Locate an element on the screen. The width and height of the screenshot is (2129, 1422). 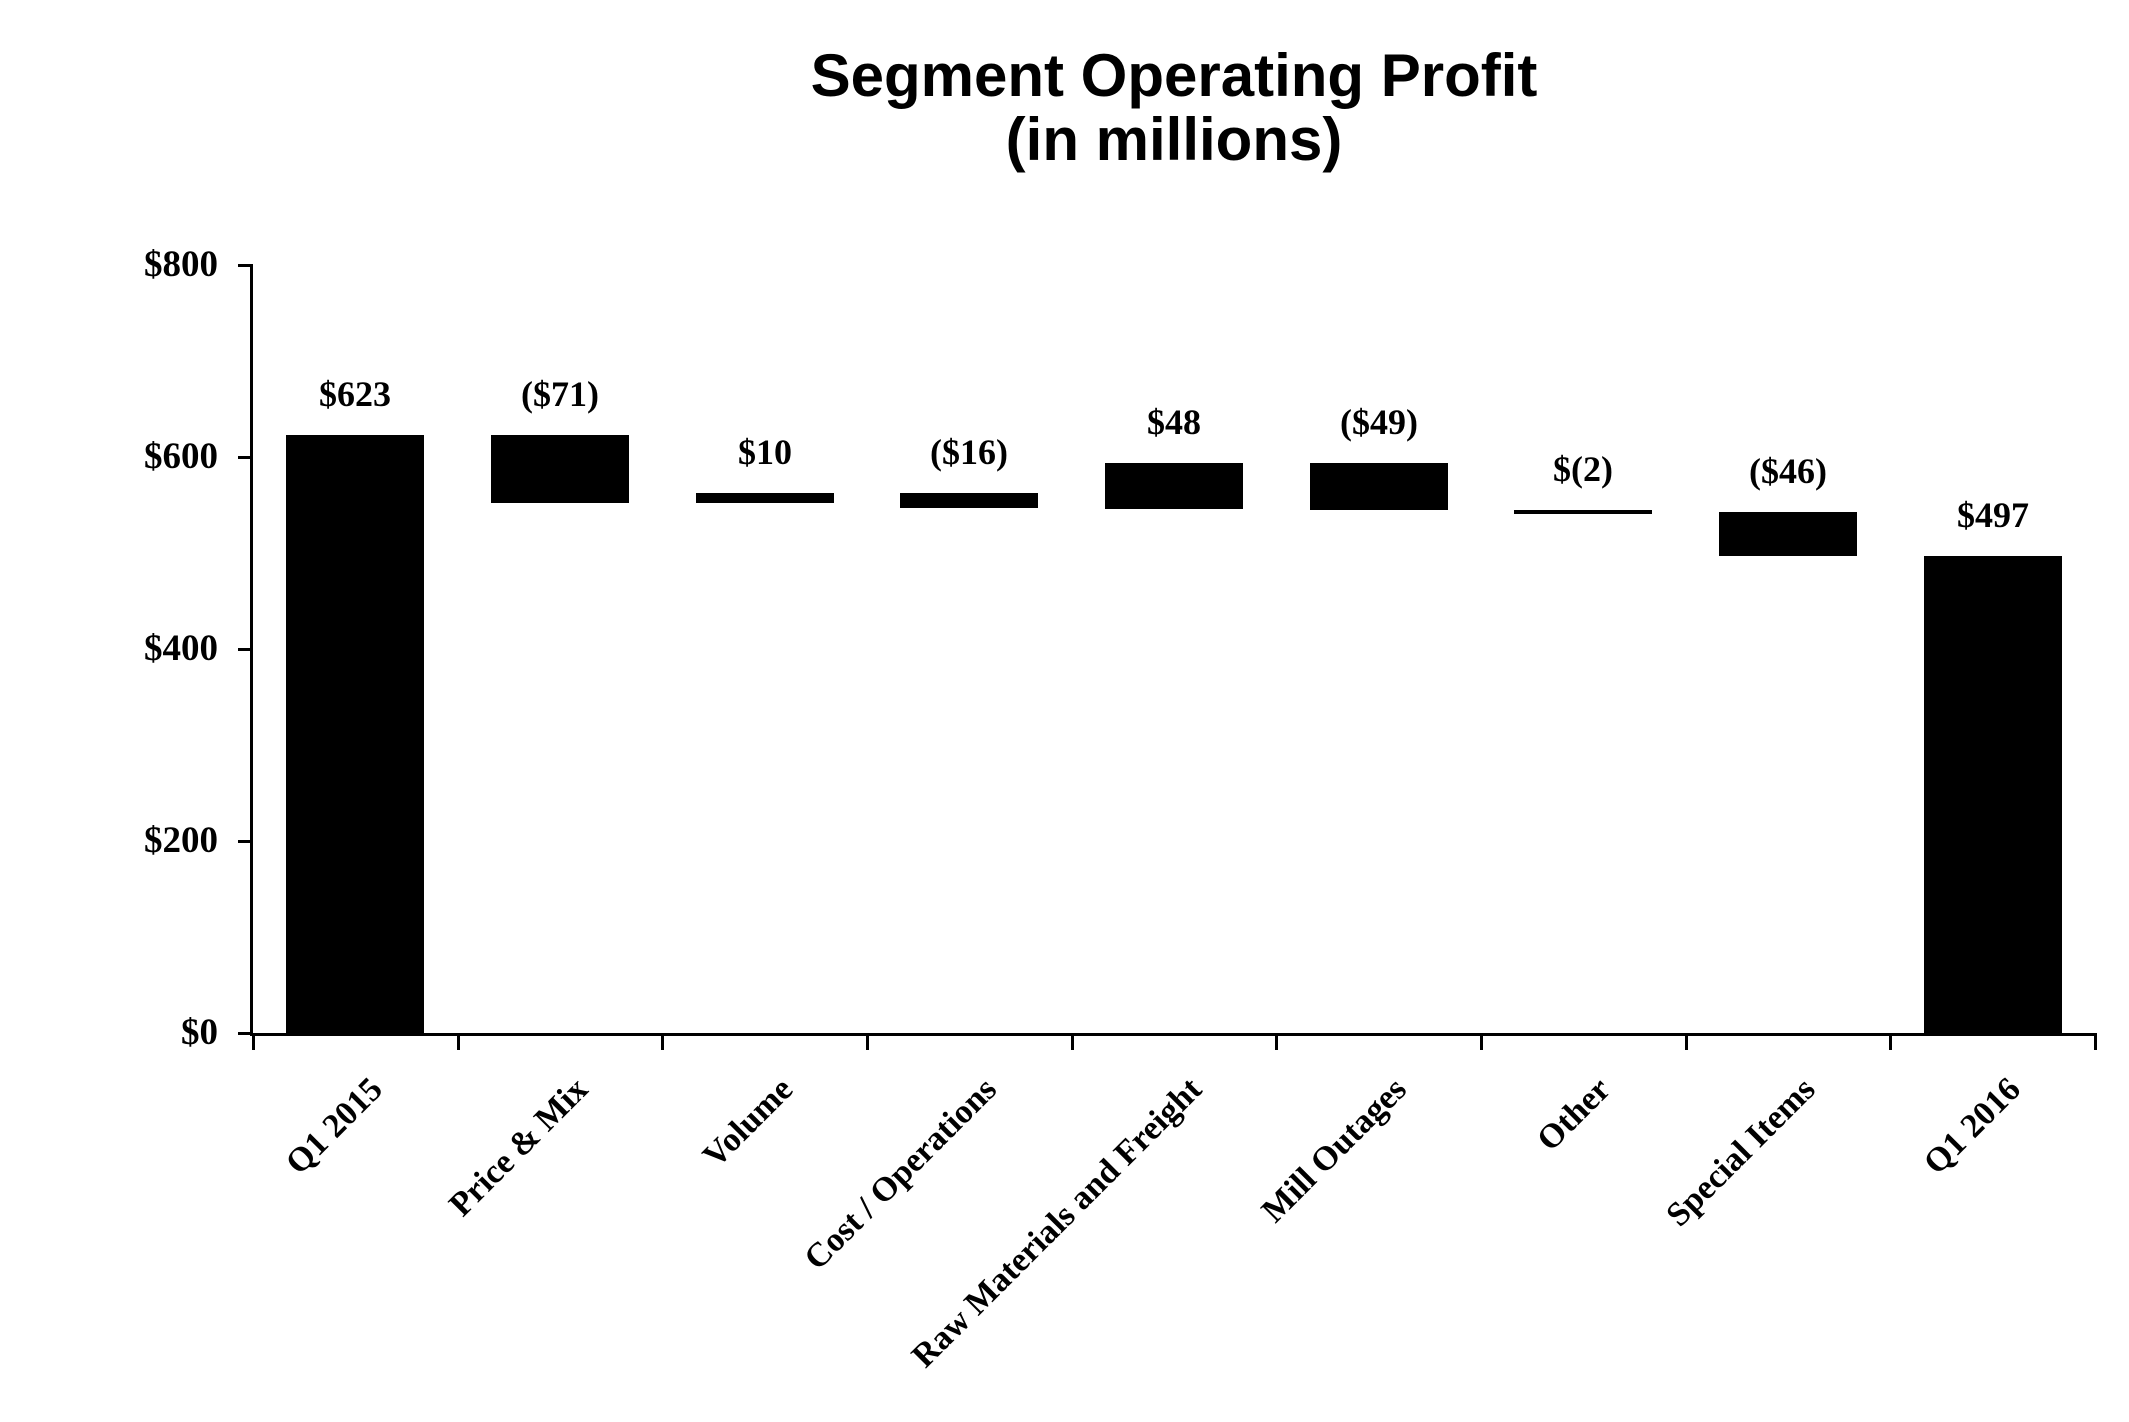
bar-value-label: ($49) is located at coordinates (1379, 422).